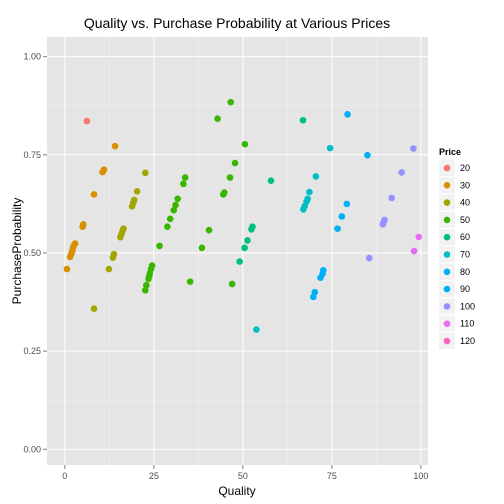 This screenshot has height=504, width=504. I want to click on x-tick-label: 0, so click(64, 476).